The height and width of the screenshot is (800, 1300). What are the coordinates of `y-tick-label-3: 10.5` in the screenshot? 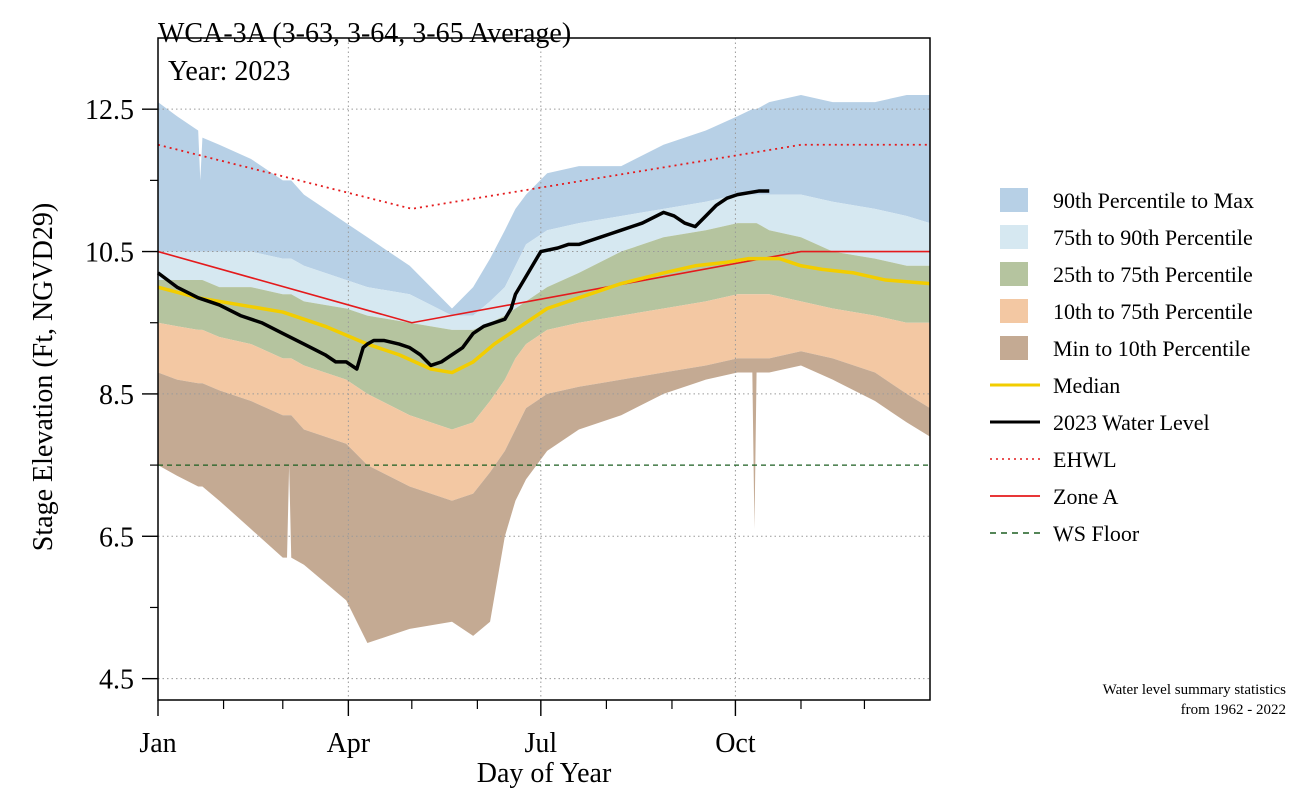 It's located at (109, 253).